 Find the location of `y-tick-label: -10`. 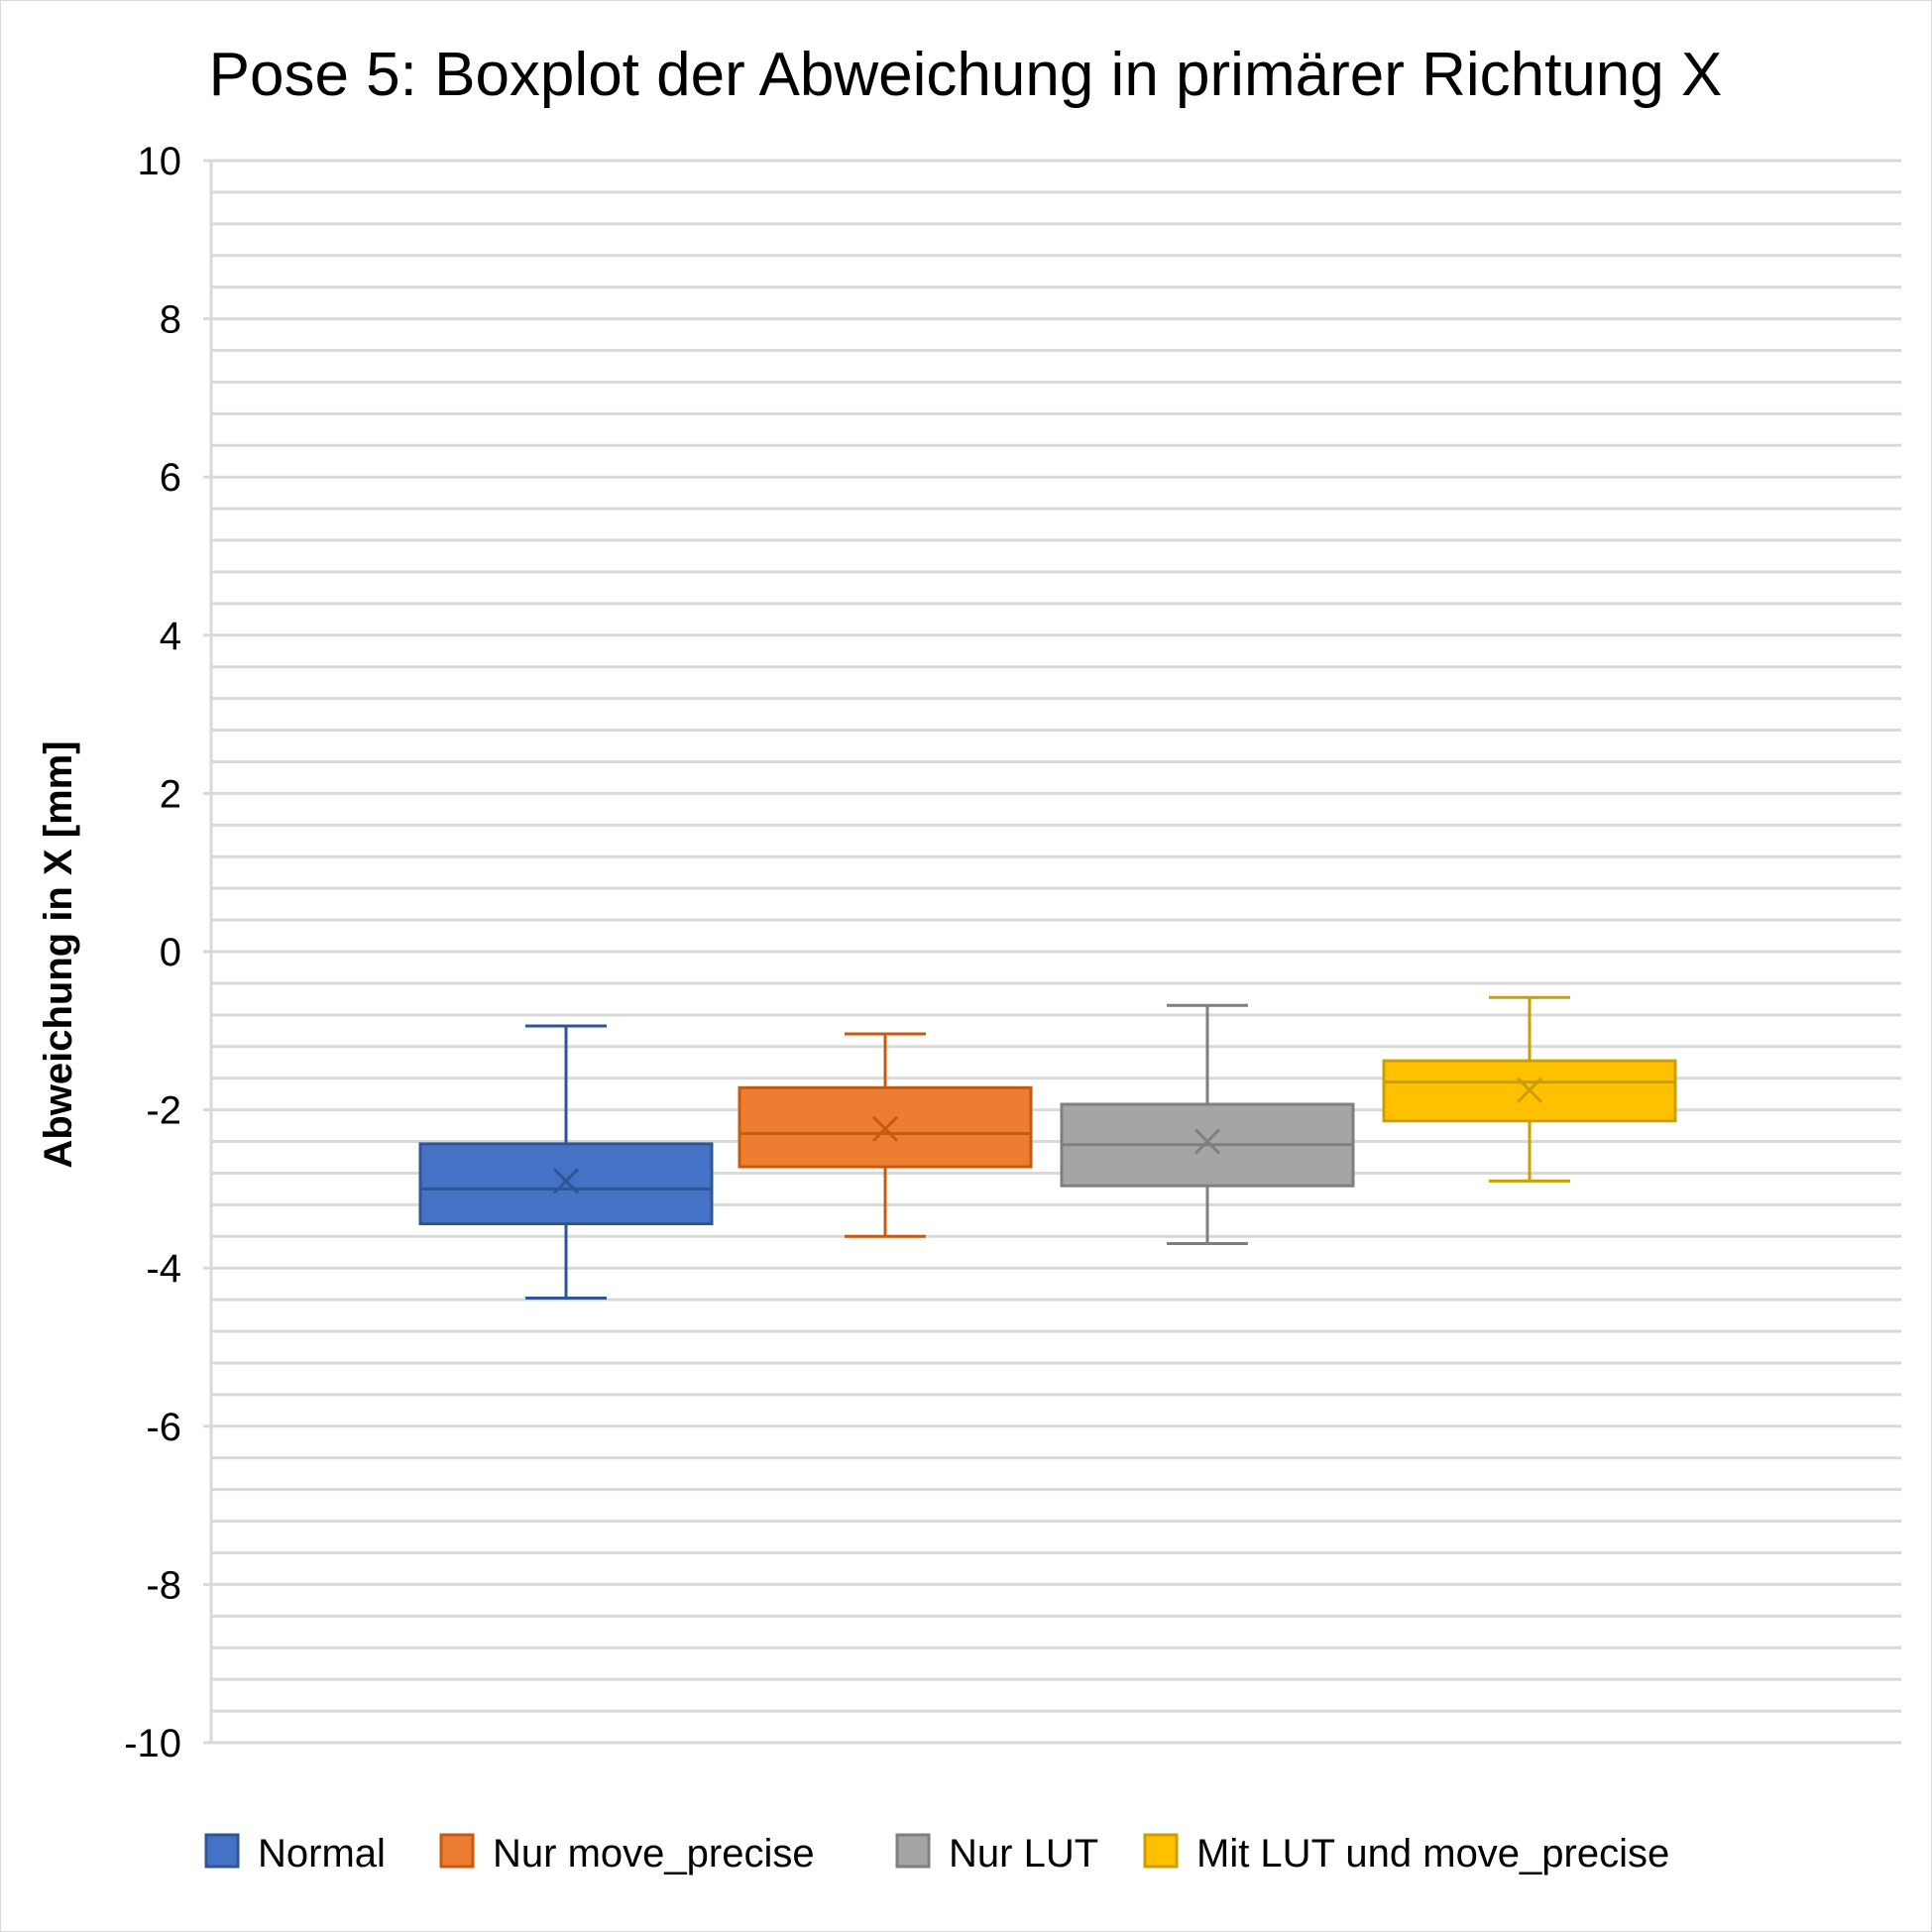

y-tick-label: -10 is located at coordinates (152, 1743).